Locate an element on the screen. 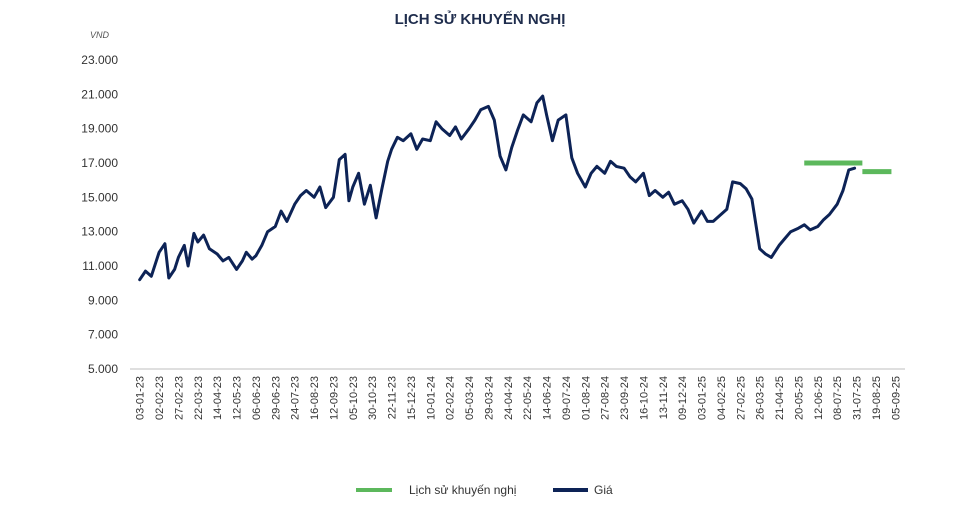  x-tick-label: 01-08-24 is located at coordinates (586, 398).